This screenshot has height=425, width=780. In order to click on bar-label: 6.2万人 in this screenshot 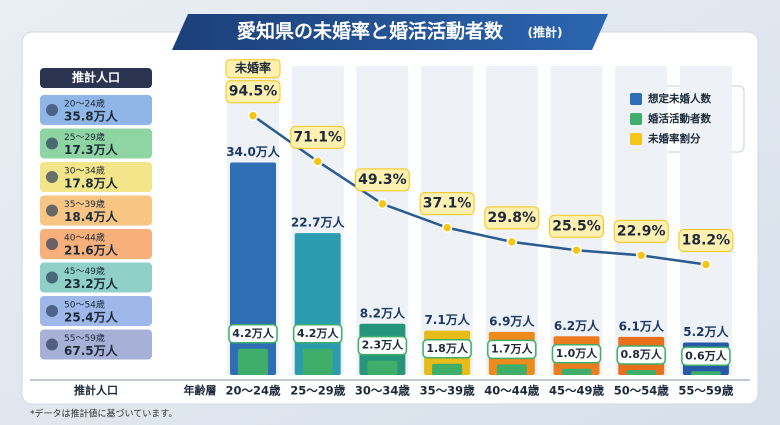, I will do `click(577, 325)`.